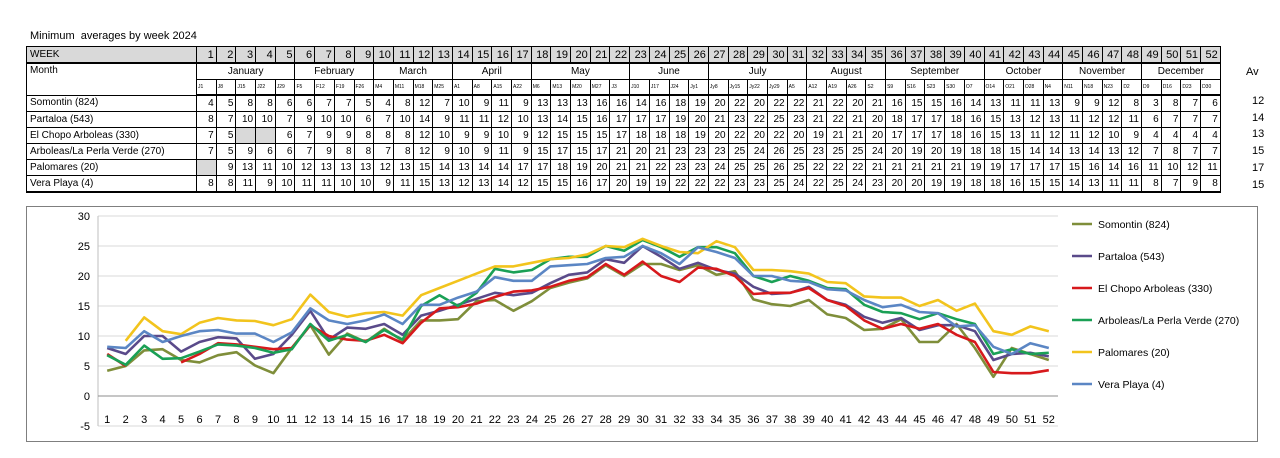 This screenshot has height=458, width=1280. What do you see at coordinates (218, 420) in the screenshot?
I see `x-tick-label: 7` at bounding box center [218, 420].